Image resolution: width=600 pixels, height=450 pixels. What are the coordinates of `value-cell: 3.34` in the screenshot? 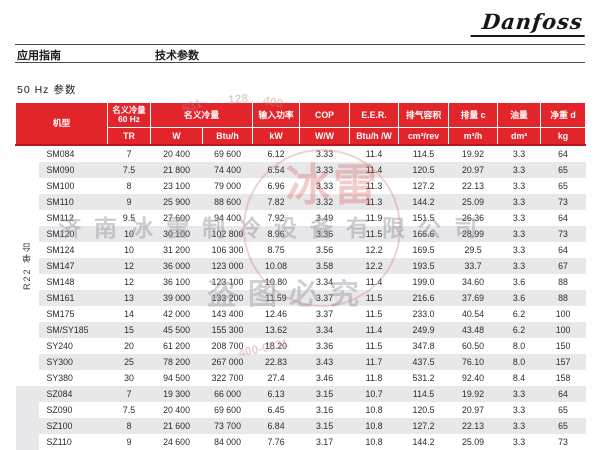 It's located at (324, 282).